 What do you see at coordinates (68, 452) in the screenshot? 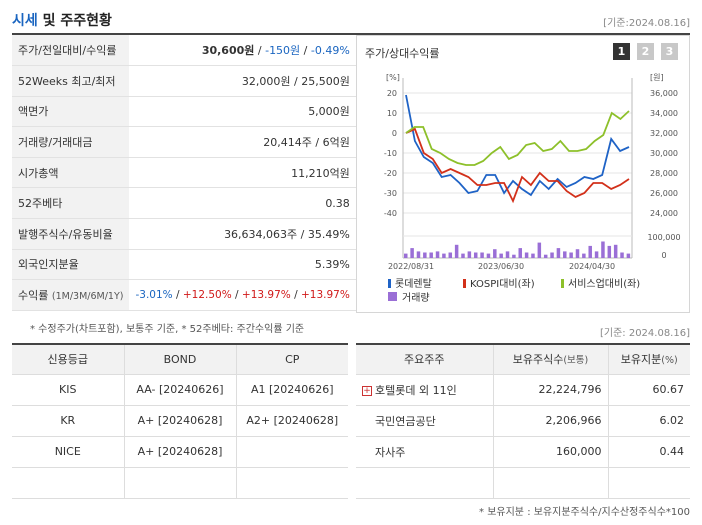
I see `table-cell: NICE` at bounding box center [68, 452].